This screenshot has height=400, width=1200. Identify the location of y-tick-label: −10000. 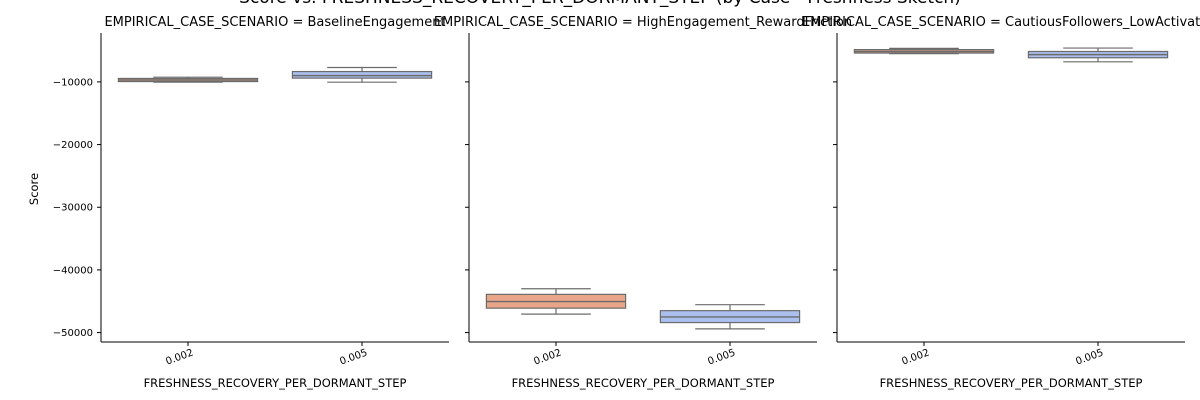
(73, 82).